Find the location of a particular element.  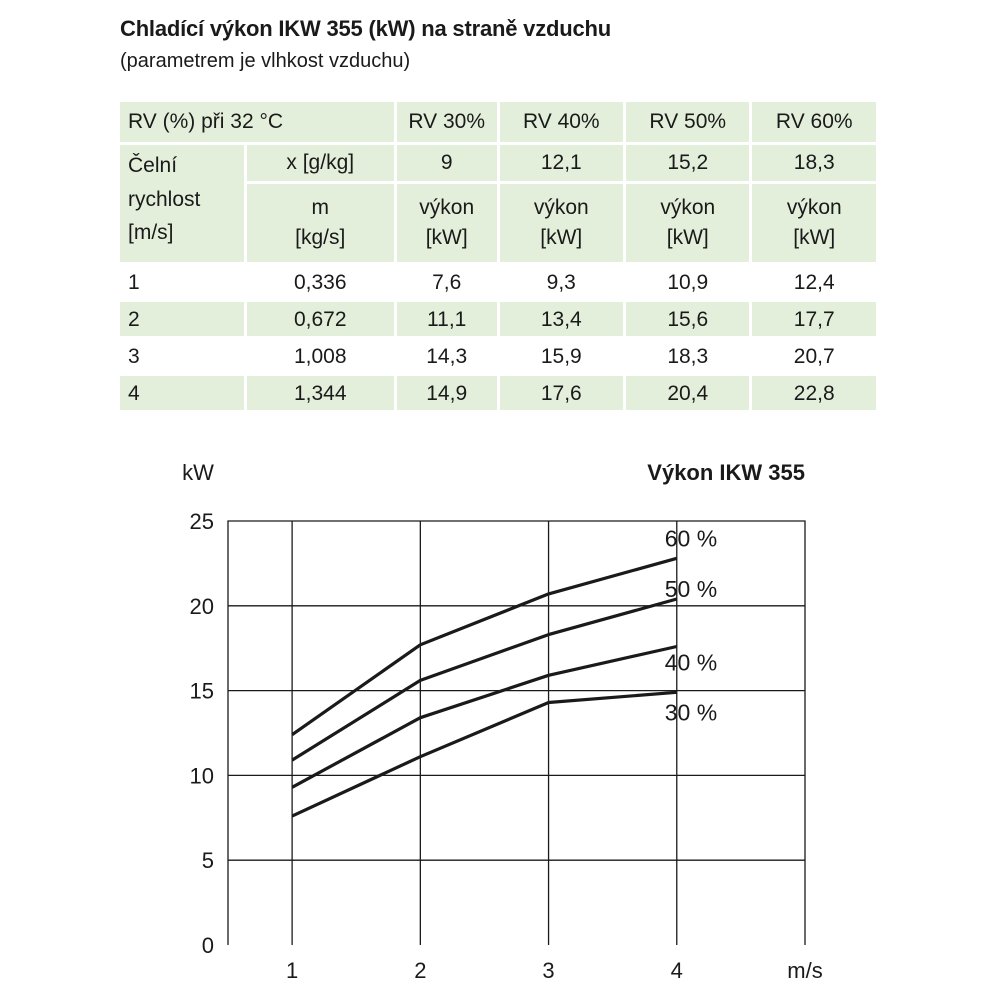

series-lines is located at coordinates (484, 687).